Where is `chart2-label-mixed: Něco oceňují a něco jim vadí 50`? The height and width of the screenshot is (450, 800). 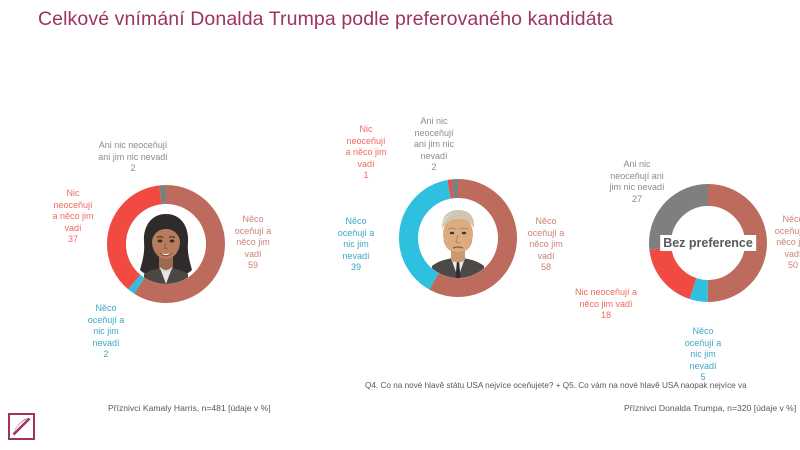 chart2-label-mixed: Něco oceňují a něco jim vadí 50 is located at coordinates (781, 243).